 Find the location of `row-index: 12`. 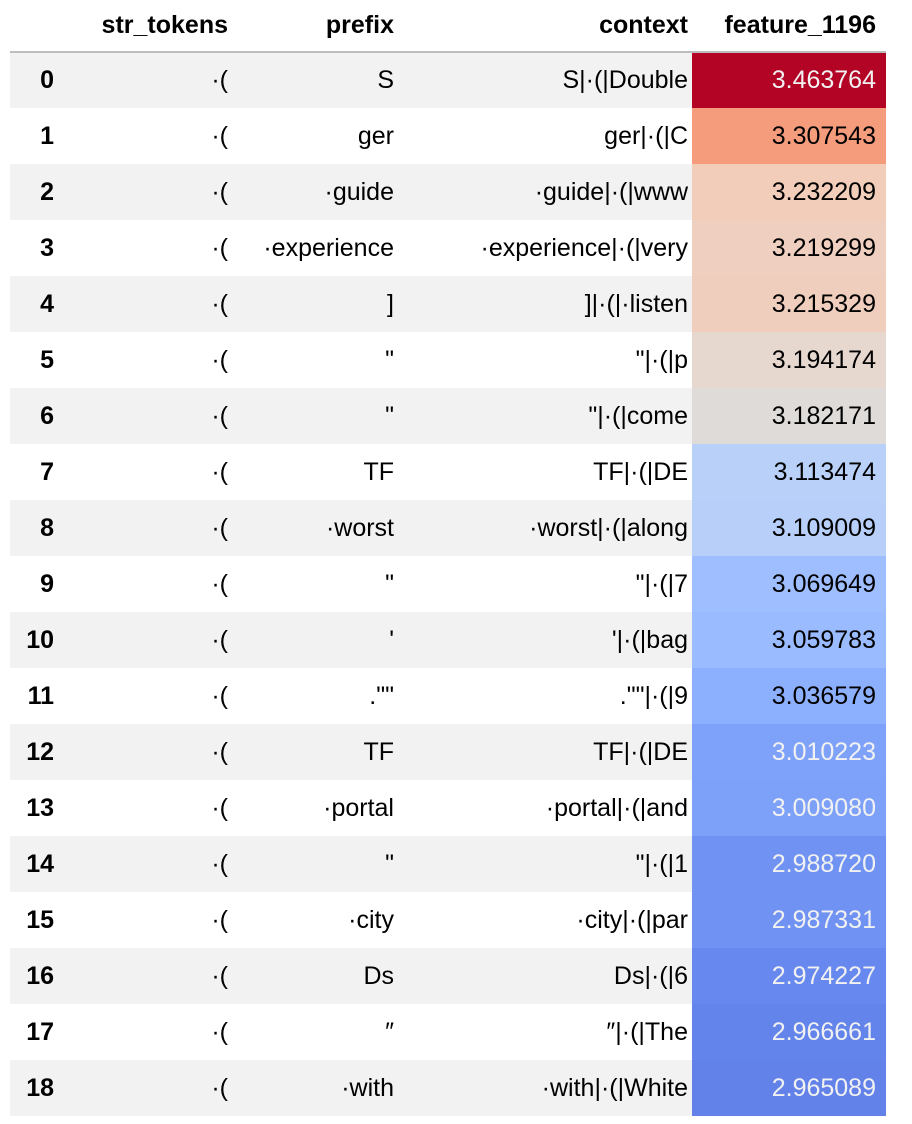

row-index: 12 is located at coordinates (40, 751).